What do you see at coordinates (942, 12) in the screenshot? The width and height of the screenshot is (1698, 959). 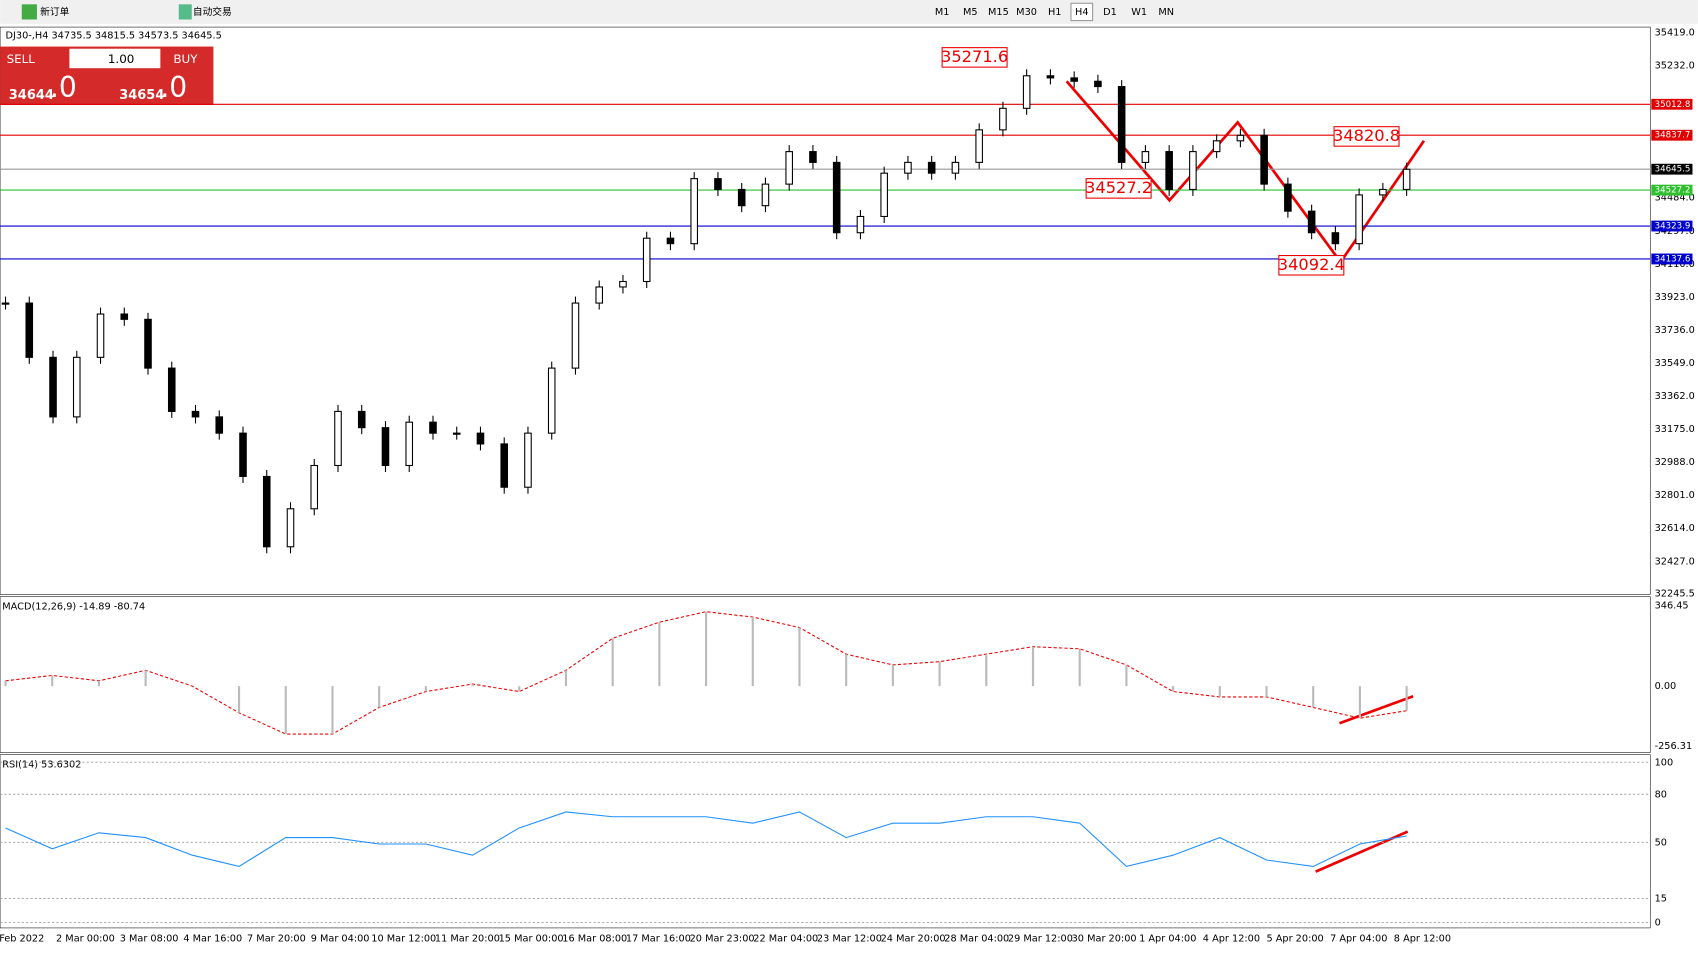 I see `timeframe-button: M1` at bounding box center [942, 12].